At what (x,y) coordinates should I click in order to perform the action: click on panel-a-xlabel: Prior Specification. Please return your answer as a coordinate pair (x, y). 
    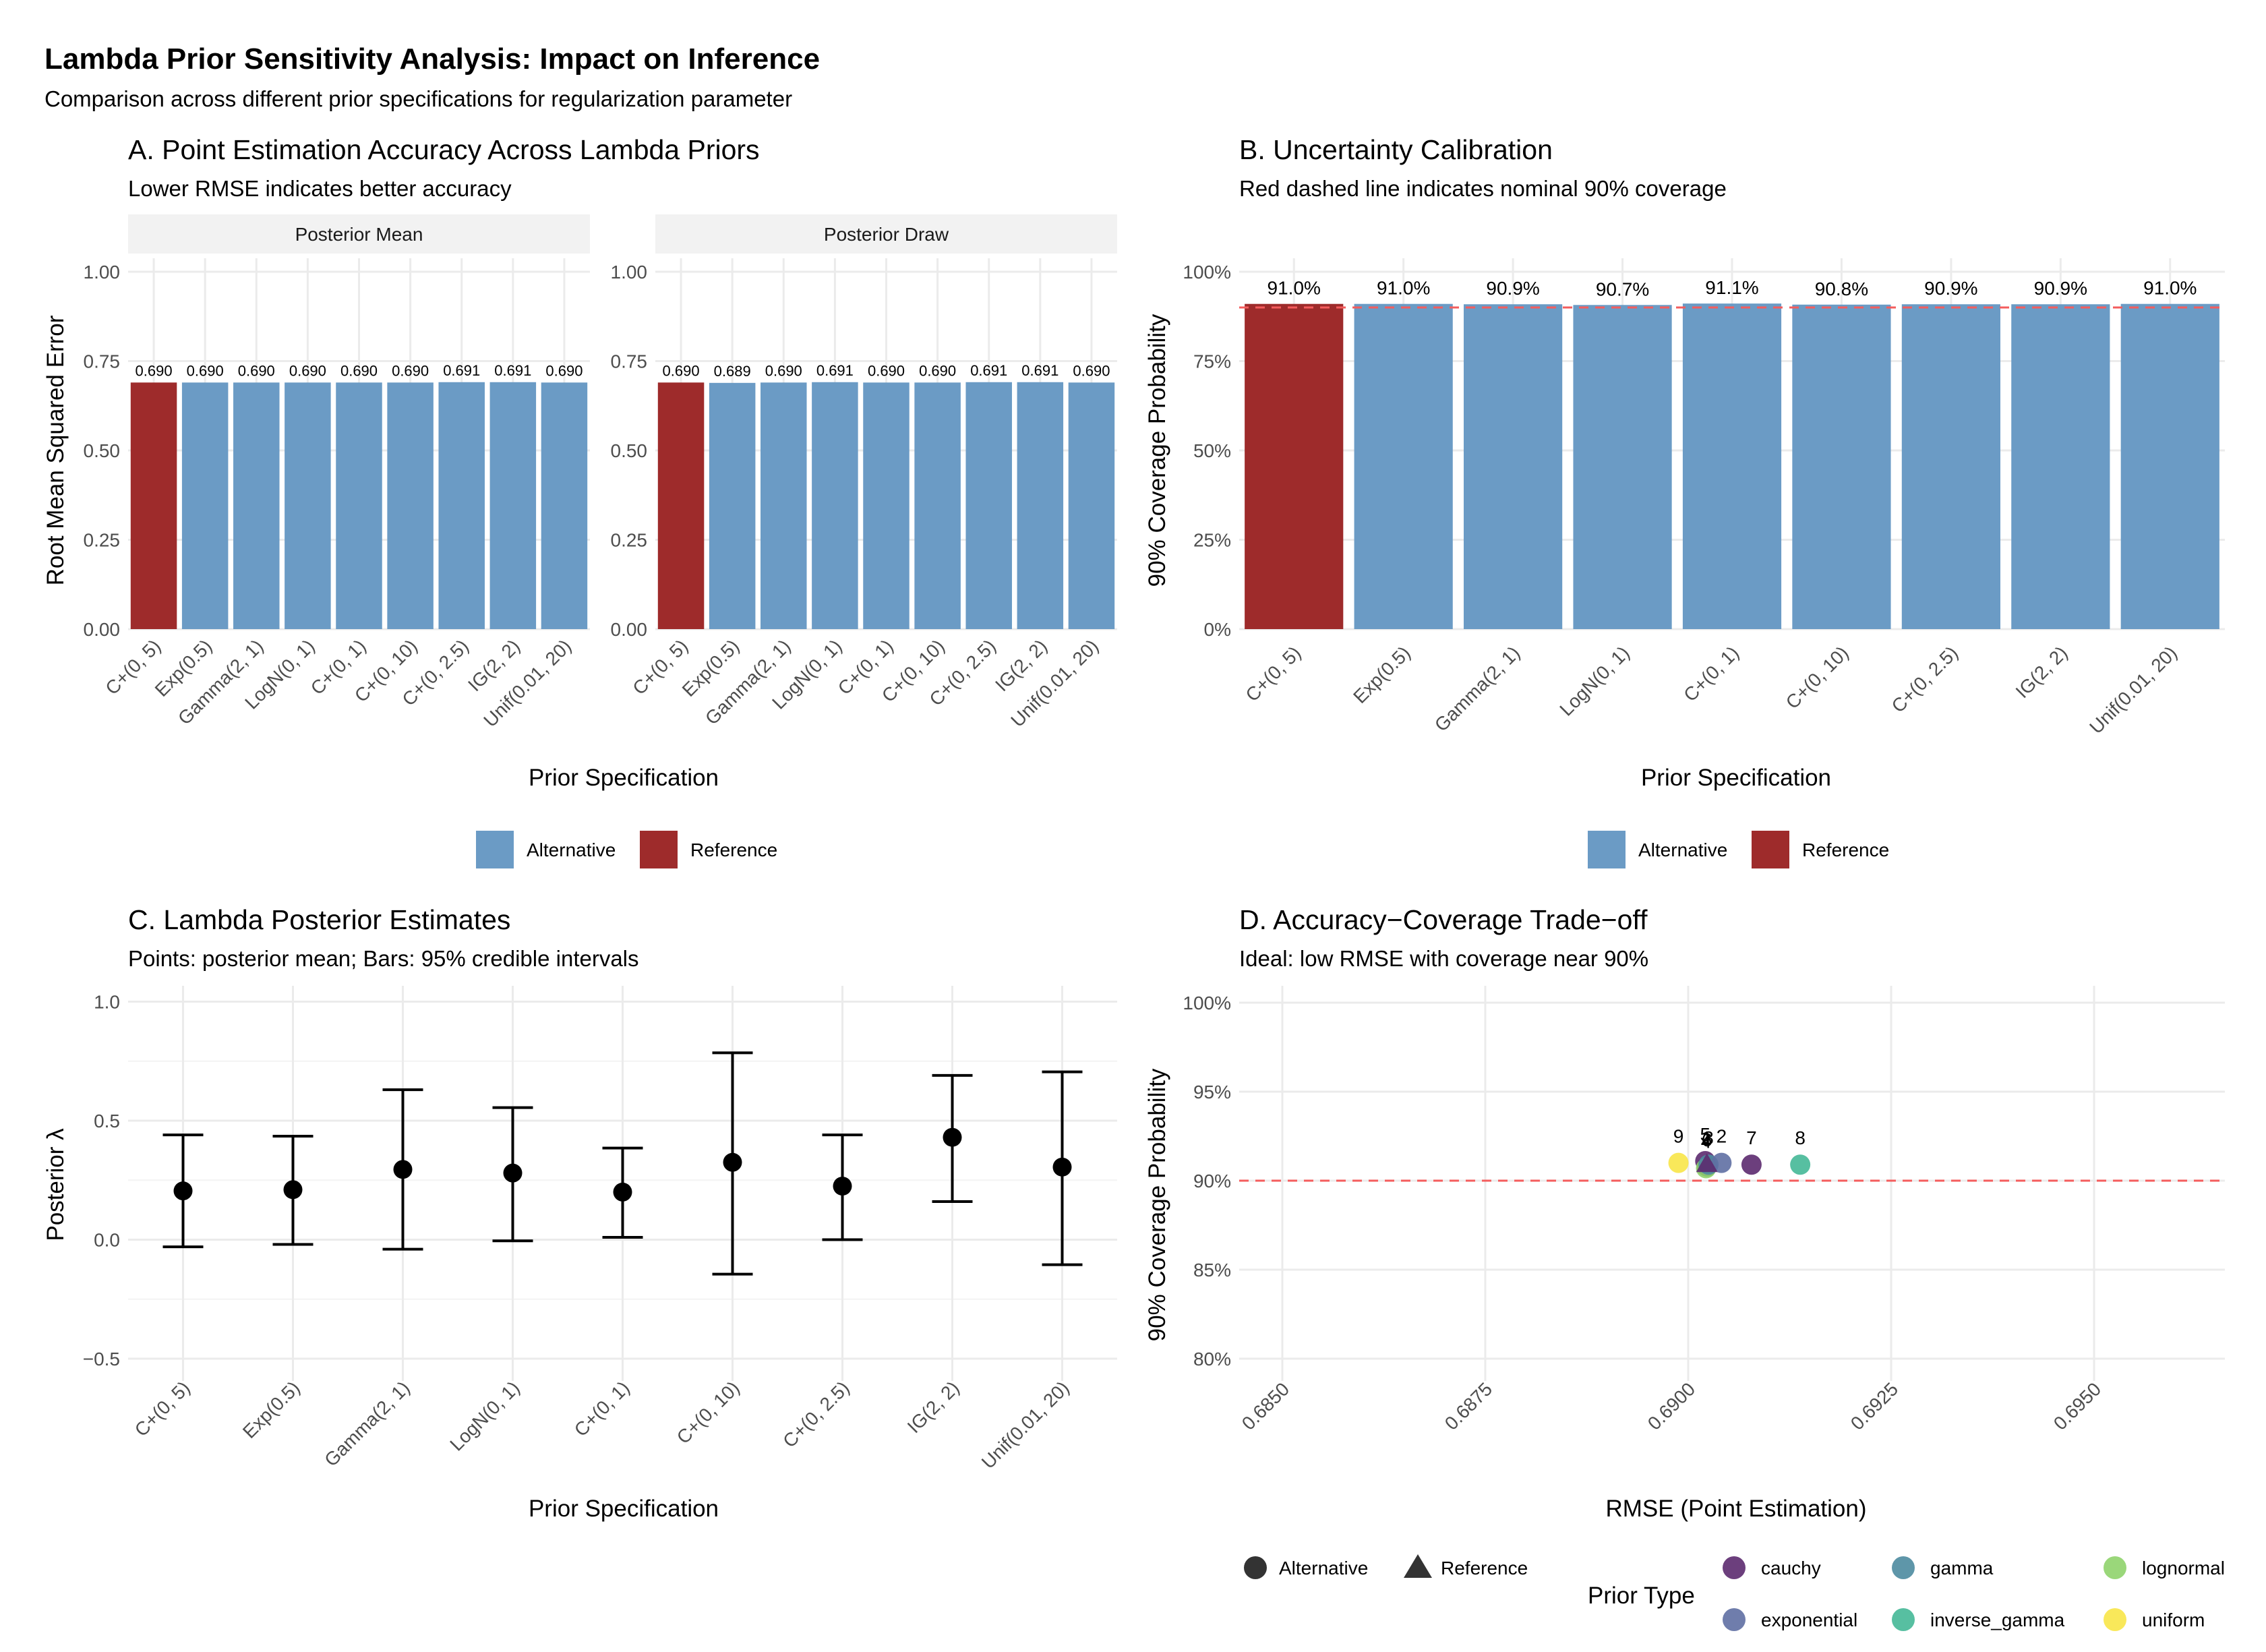
    Looking at the image, I should click on (624, 778).